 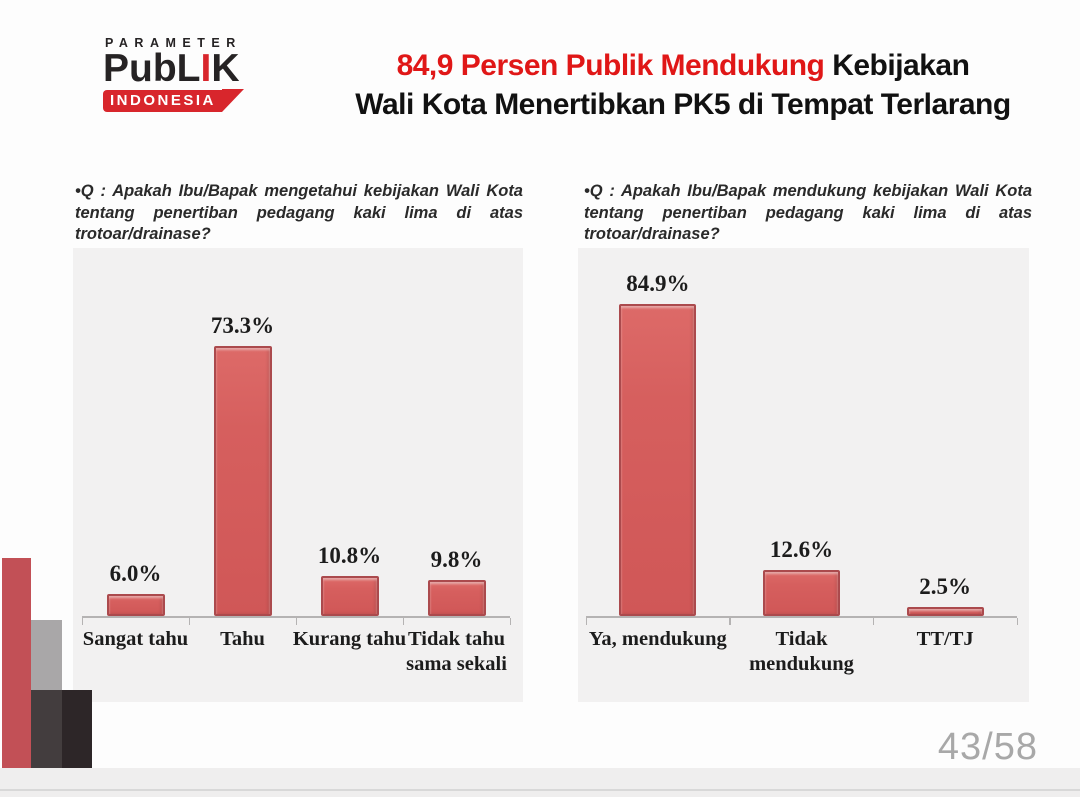 What do you see at coordinates (16, 663) in the screenshot?
I see `decoration-red-block` at bounding box center [16, 663].